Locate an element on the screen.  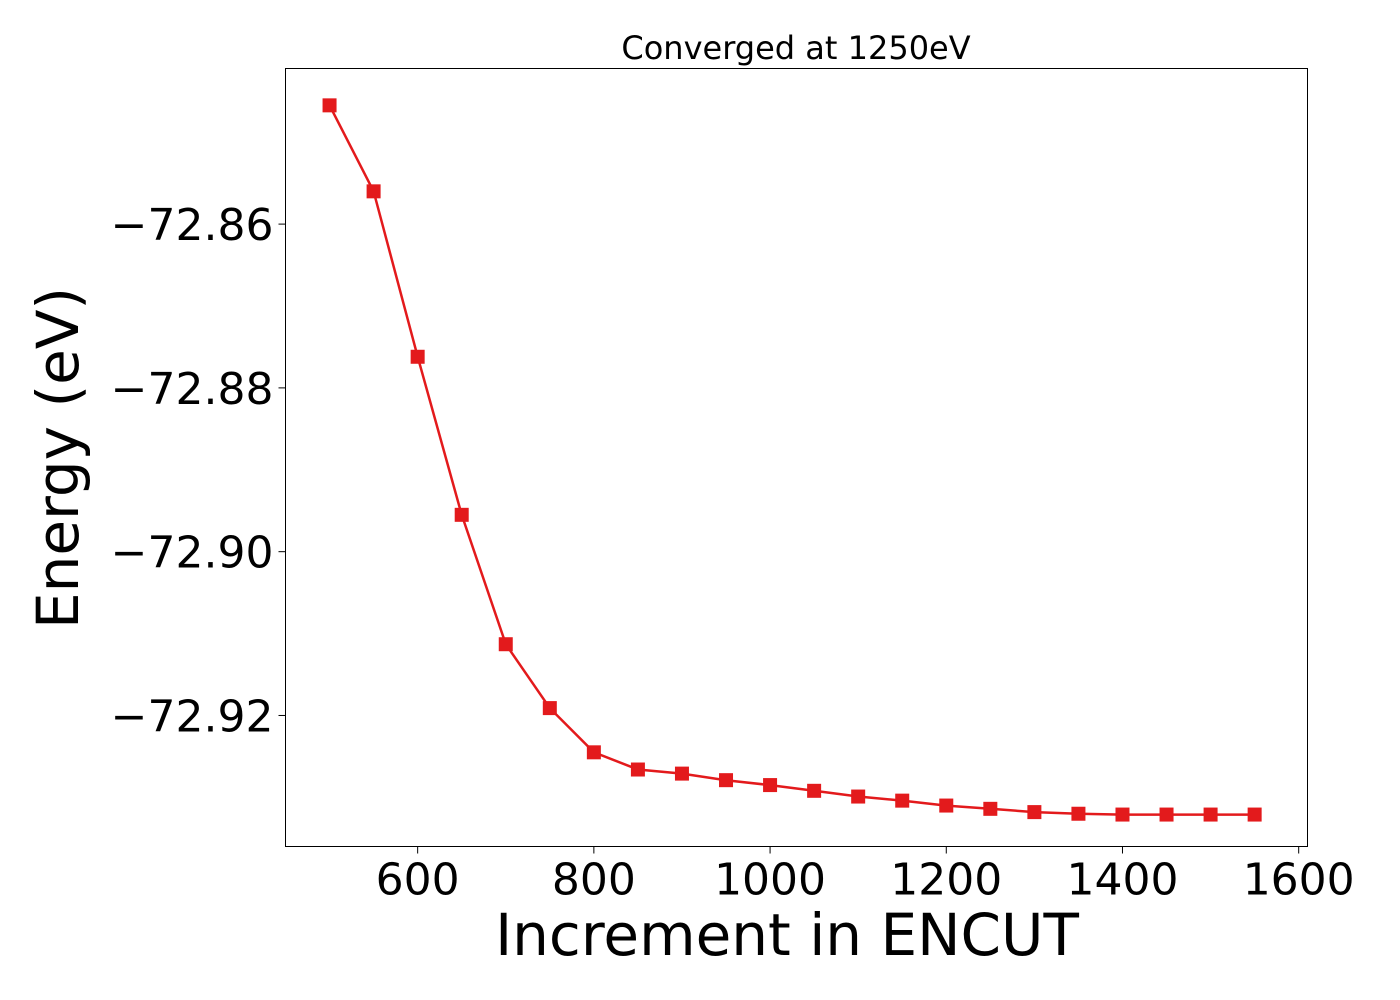
y-tick-label: −72.88 is located at coordinates (192, 389).